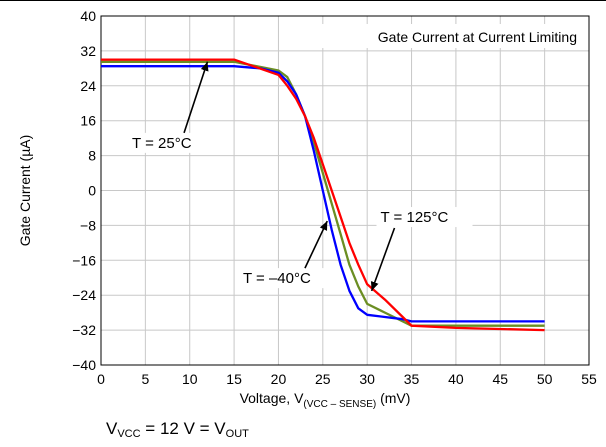 The image size is (606, 447). What do you see at coordinates (339, 404) in the screenshot?
I see `x-axis-title-sub: (VCC – SENSE)` at bounding box center [339, 404].